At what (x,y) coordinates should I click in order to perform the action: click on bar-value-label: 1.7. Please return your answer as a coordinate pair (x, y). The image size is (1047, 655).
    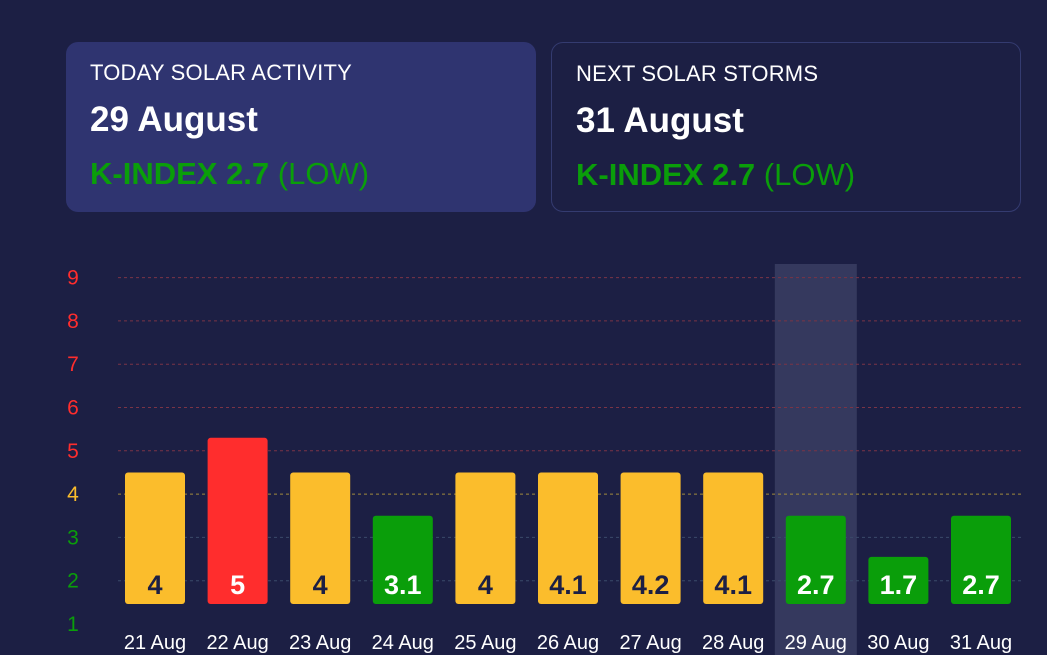
    Looking at the image, I should click on (899, 585).